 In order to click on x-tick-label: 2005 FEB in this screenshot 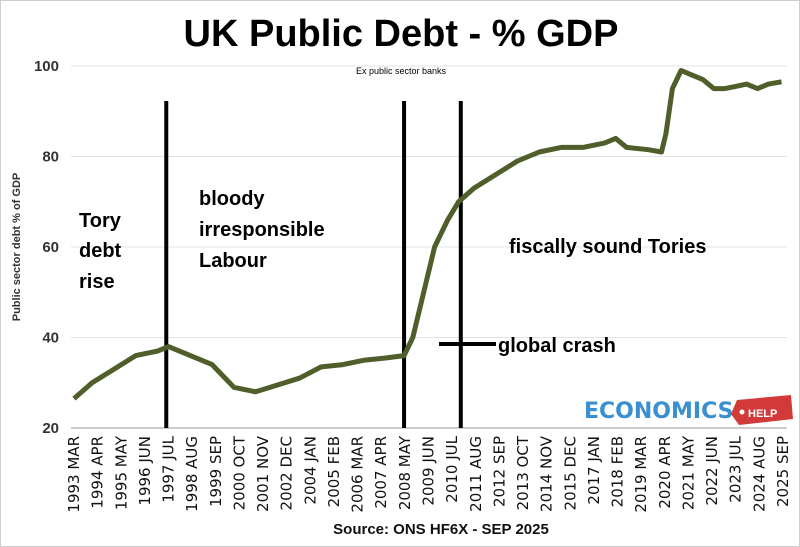, I will do `click(334, 471)`.